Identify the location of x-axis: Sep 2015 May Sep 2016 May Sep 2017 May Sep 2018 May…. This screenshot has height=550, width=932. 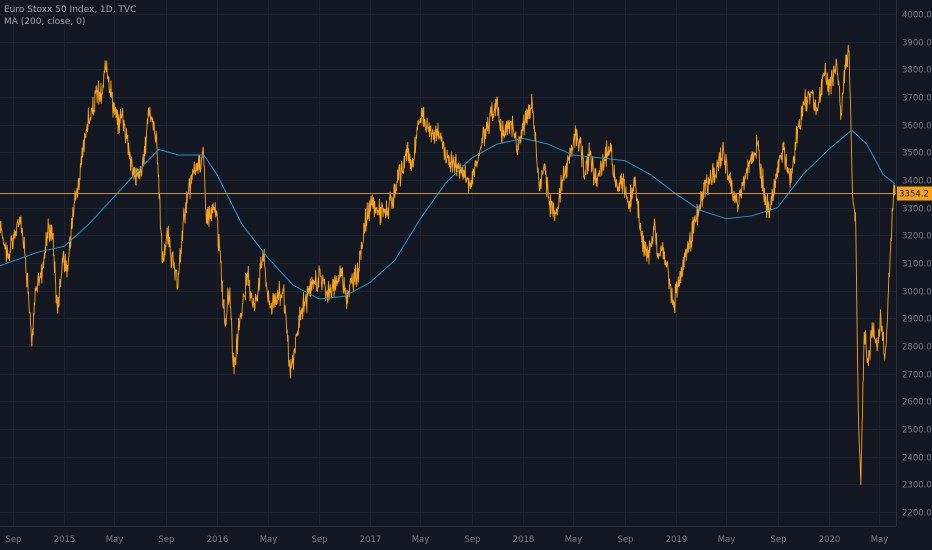
(448, 535).